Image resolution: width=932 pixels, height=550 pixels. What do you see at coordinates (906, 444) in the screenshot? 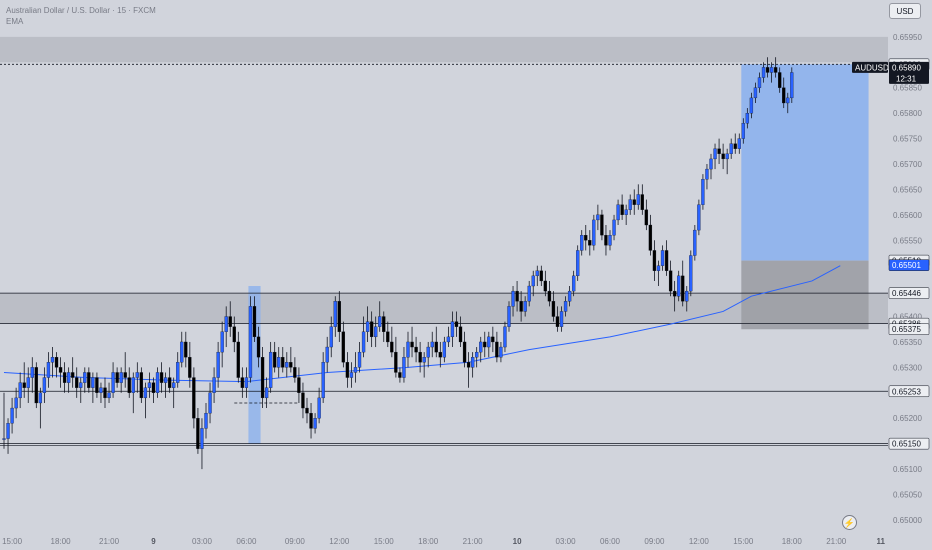
I see `price-badge-label: 0.65150` at bounding box center [906, 444].